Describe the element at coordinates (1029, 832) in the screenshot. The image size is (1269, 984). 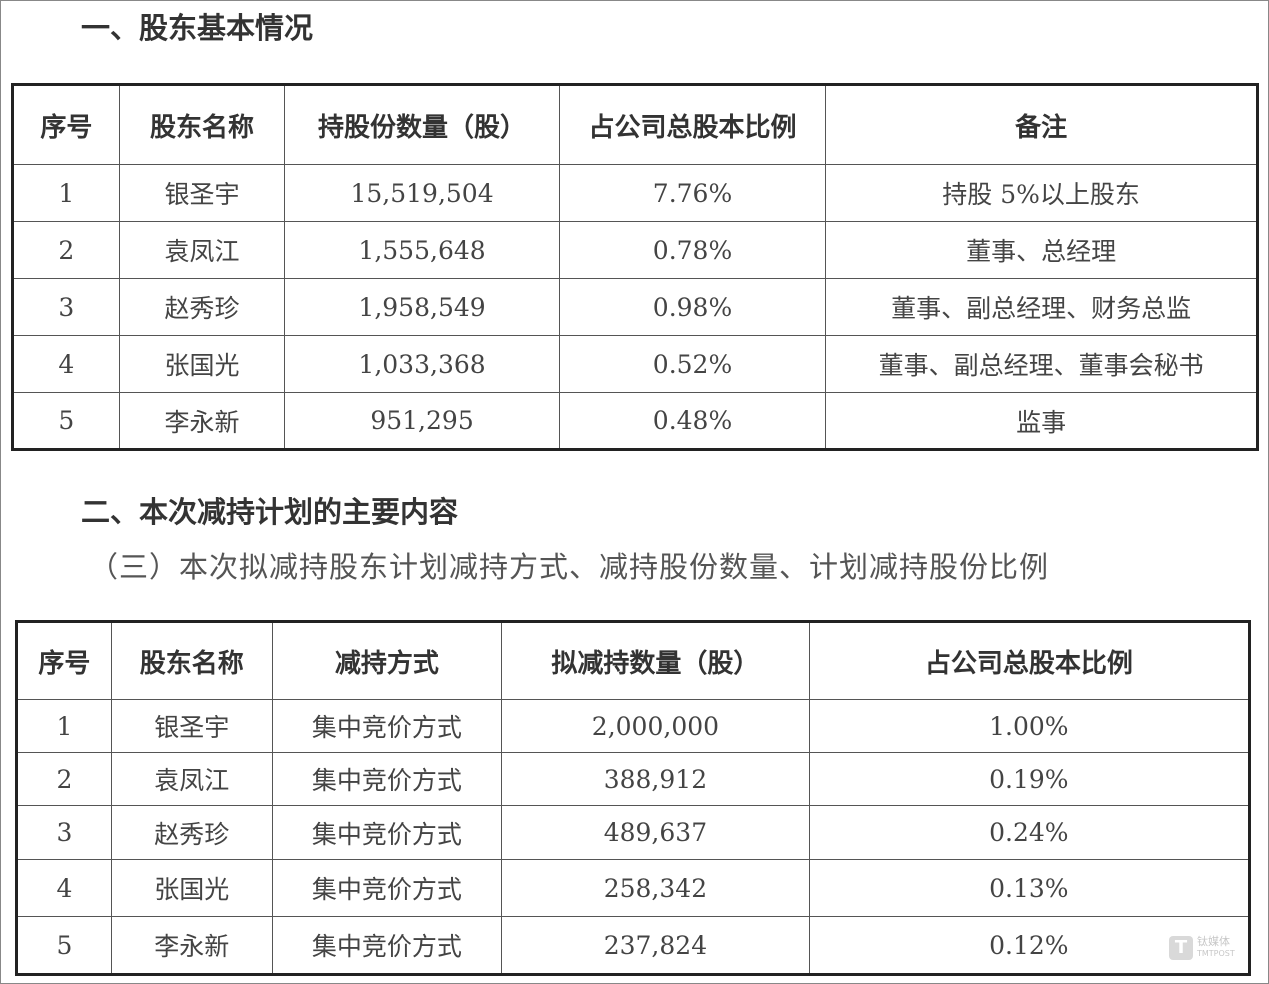
I see `table-cell: 0.24%` at that location.